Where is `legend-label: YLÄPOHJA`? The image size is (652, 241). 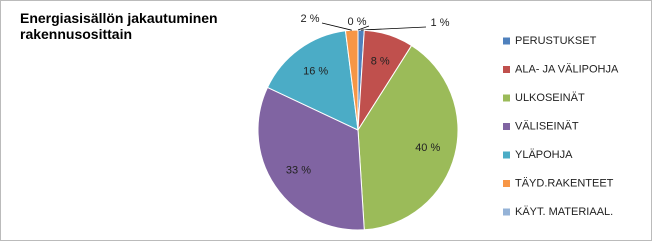 legend-label: YLÄPOHJA is located at coordinates (544, 155).